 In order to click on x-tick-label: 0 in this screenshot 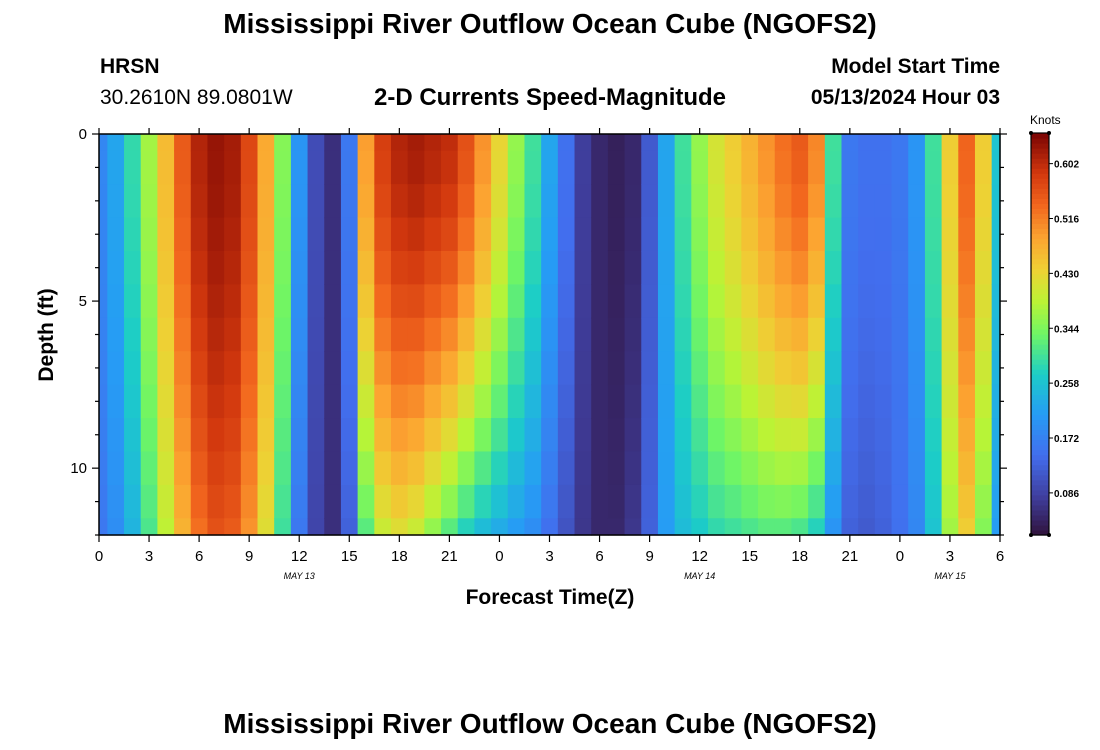, I will do `click(99, 556)`.